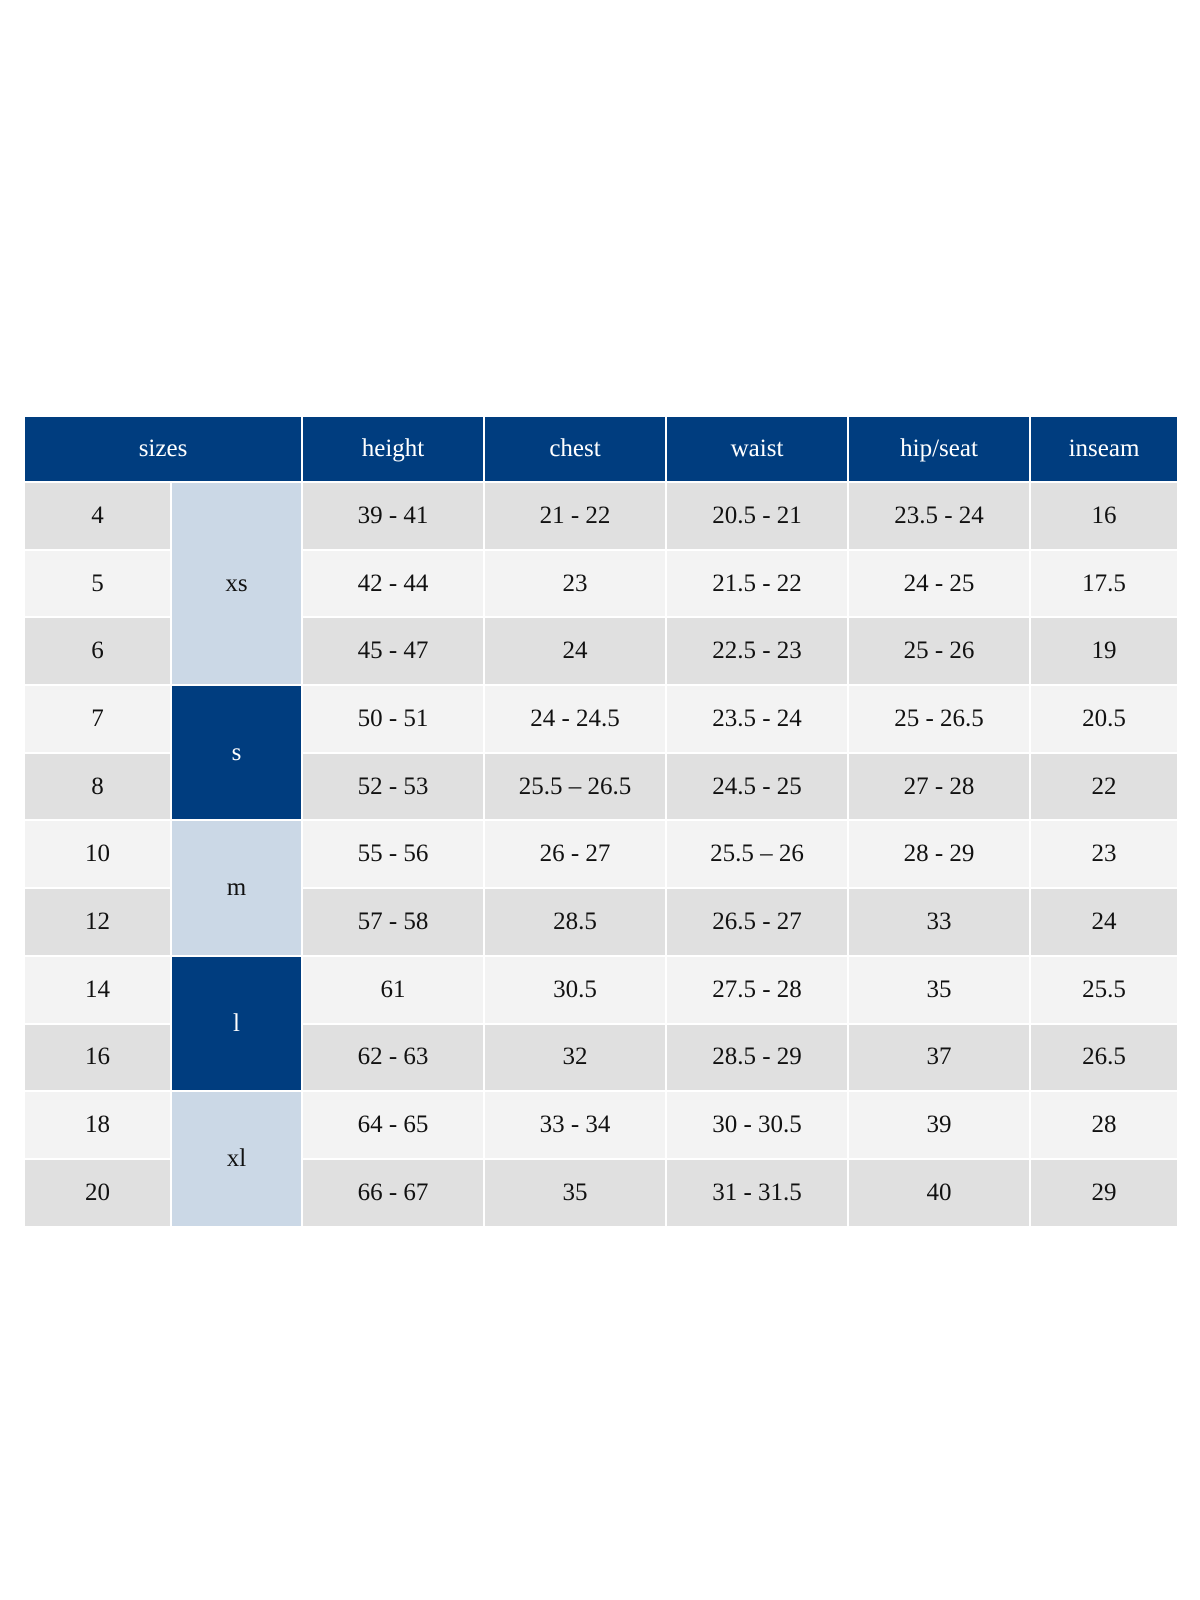  What do you see at coordinates (757, 922) in the screenshot?
I see `measure-cell: 26.5 - 27` at bounding box center [757, 922].